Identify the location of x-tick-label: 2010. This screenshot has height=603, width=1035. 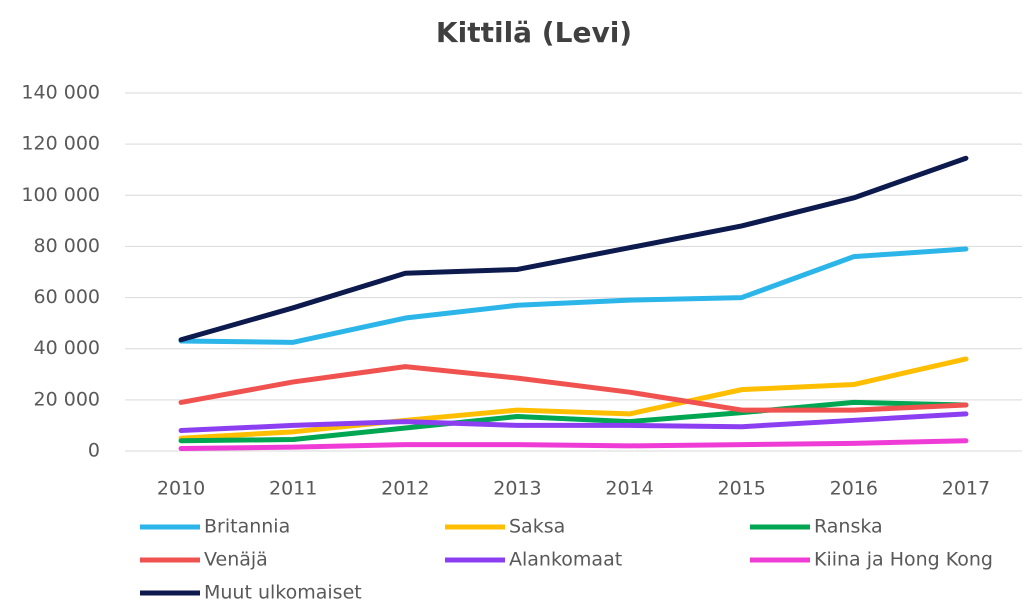
(181, 489).